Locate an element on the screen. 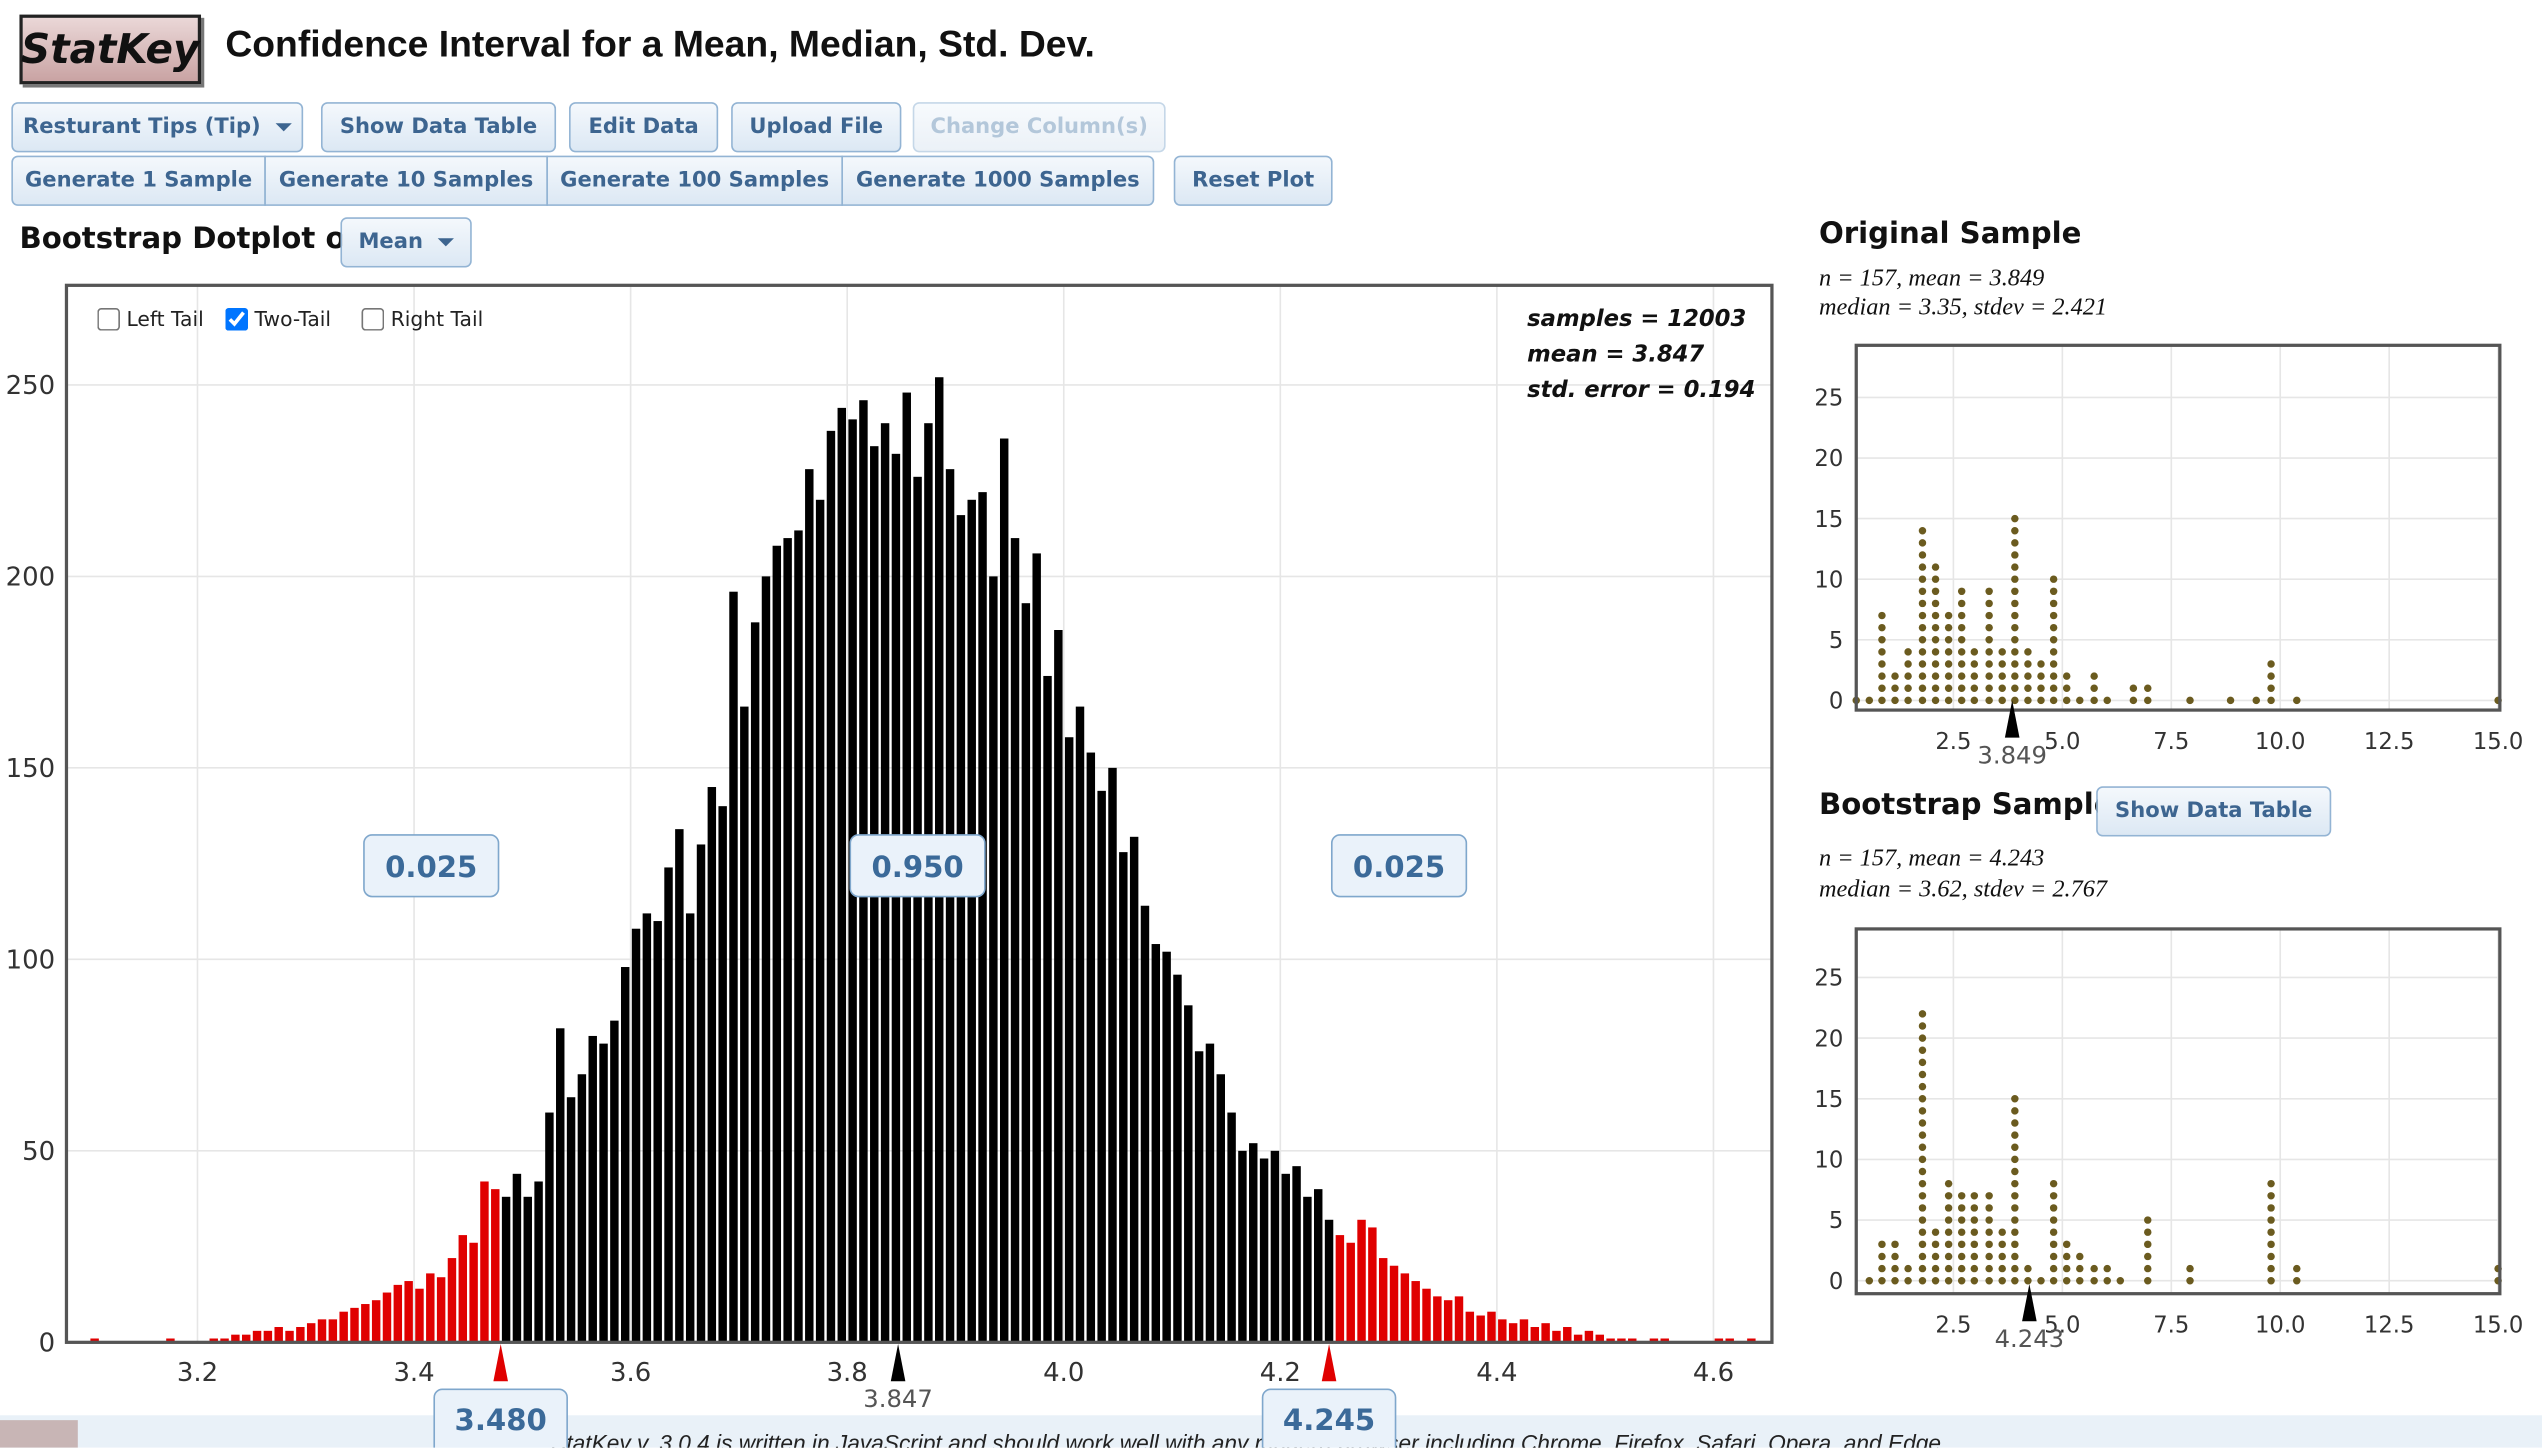  center-label: 3.847 is located at coordinates (898, 1398).